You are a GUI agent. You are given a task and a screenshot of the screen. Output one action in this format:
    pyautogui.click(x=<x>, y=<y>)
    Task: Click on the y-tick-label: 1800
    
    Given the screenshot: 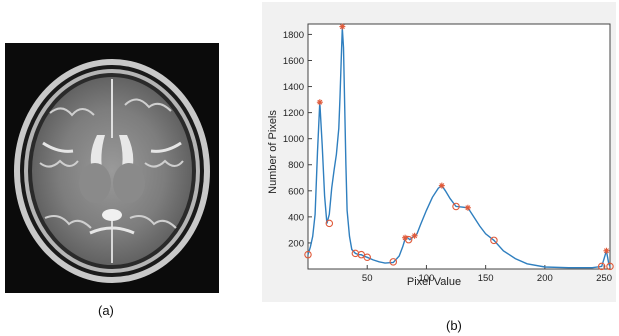 What is the action you would take?
    pyautogui.click(x=293, y=35)
    